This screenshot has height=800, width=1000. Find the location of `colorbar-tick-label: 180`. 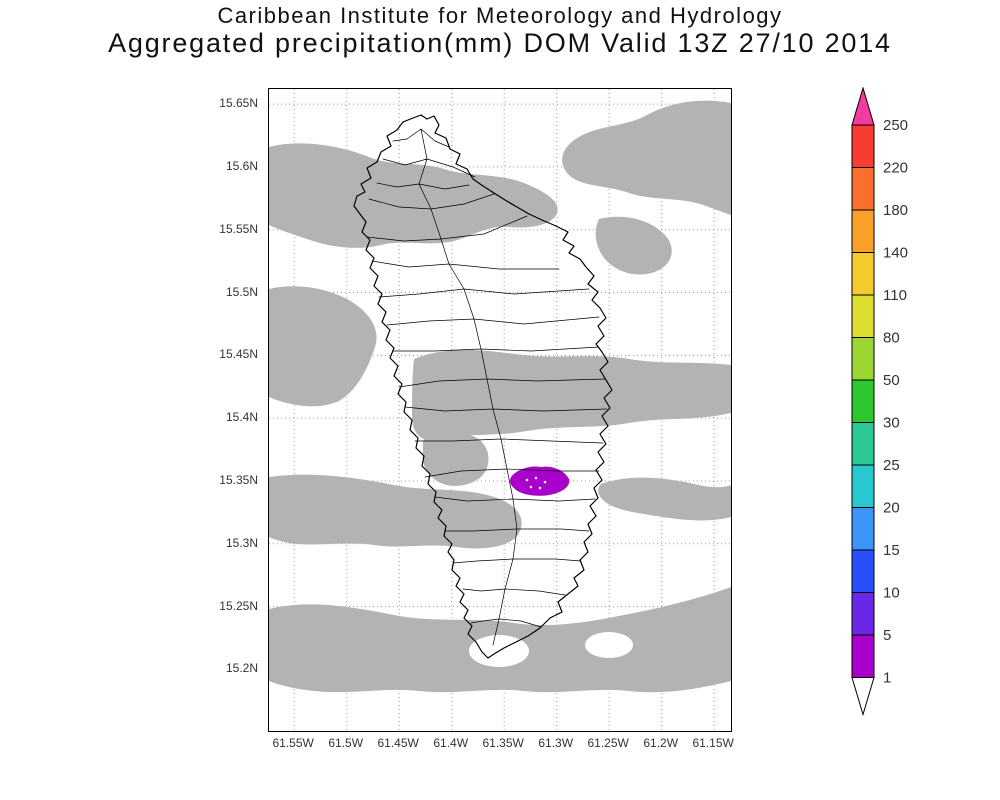

colorbar-tick-label: 180 is located at coordinates (895, 210).